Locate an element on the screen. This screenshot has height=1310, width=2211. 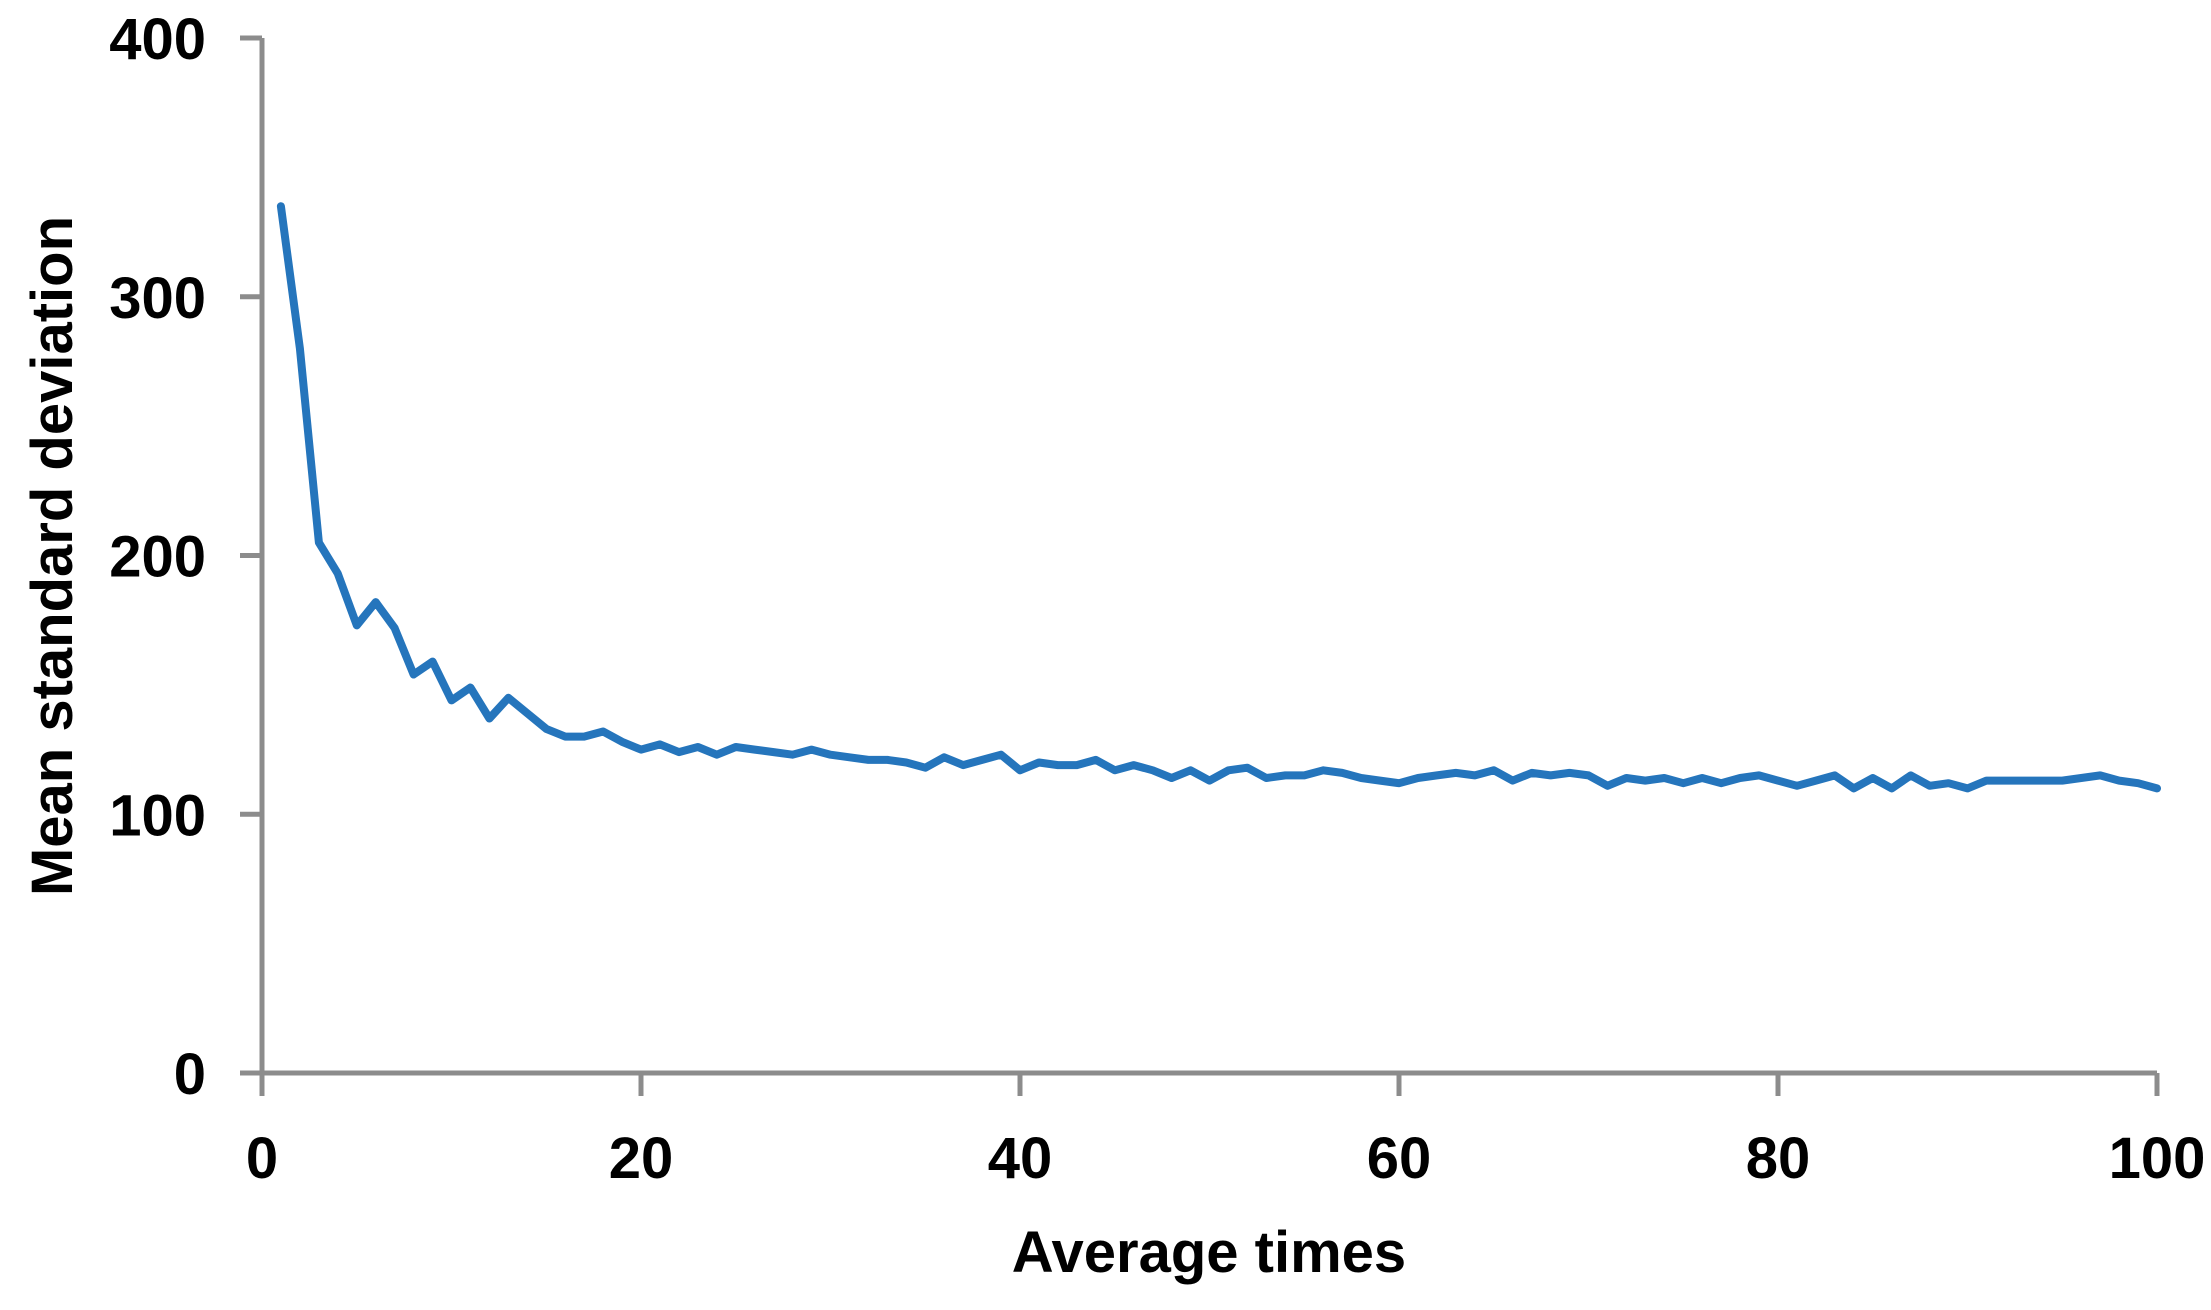
x-tick-label: 40 is located at coordinates (1020, 1158).